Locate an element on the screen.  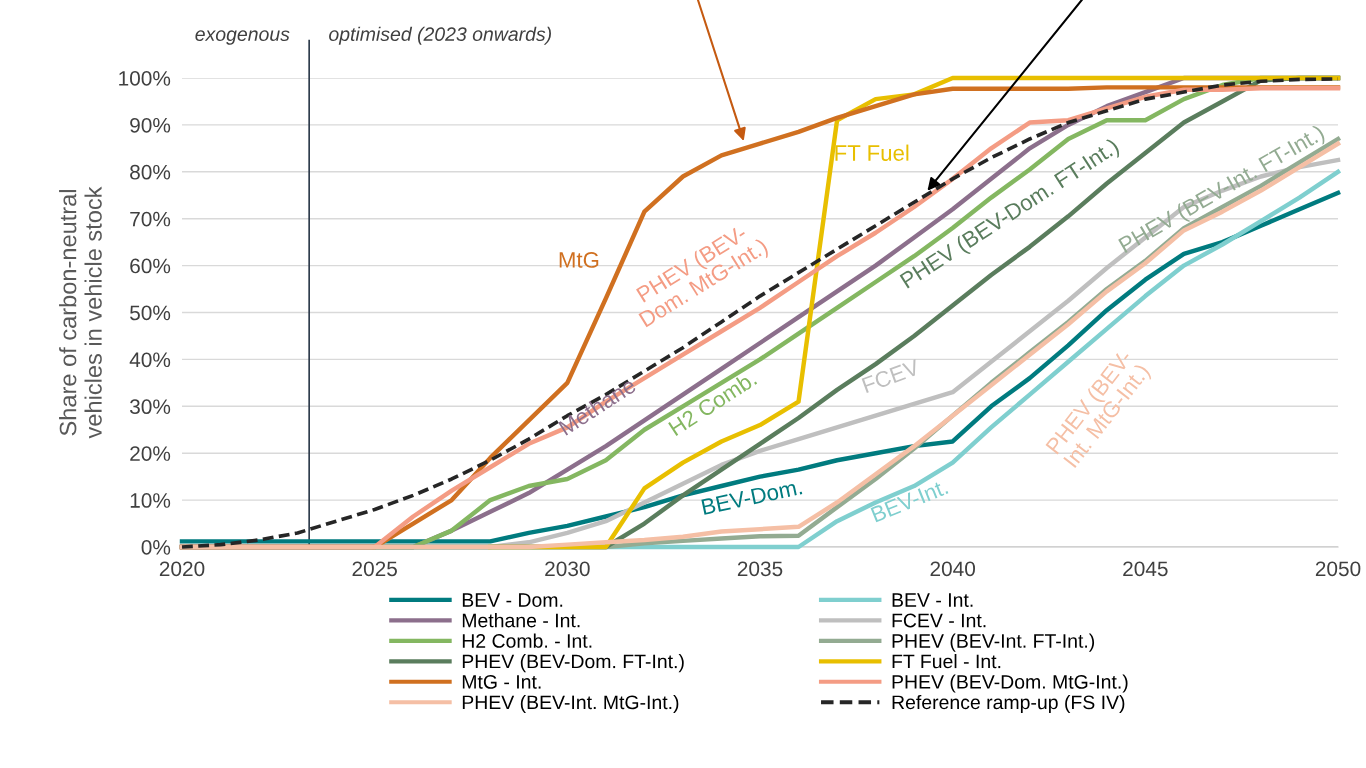
legend-label: BEV - Int. is located at coordinates (932, 600).